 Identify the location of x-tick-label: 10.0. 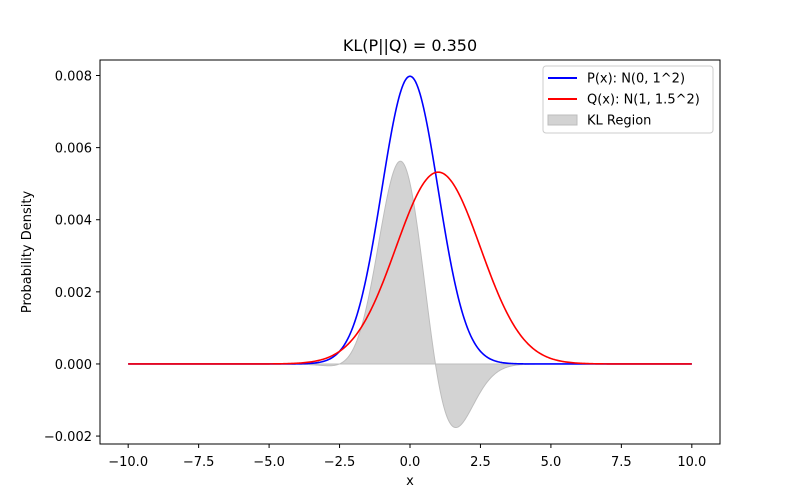
(691, 462).